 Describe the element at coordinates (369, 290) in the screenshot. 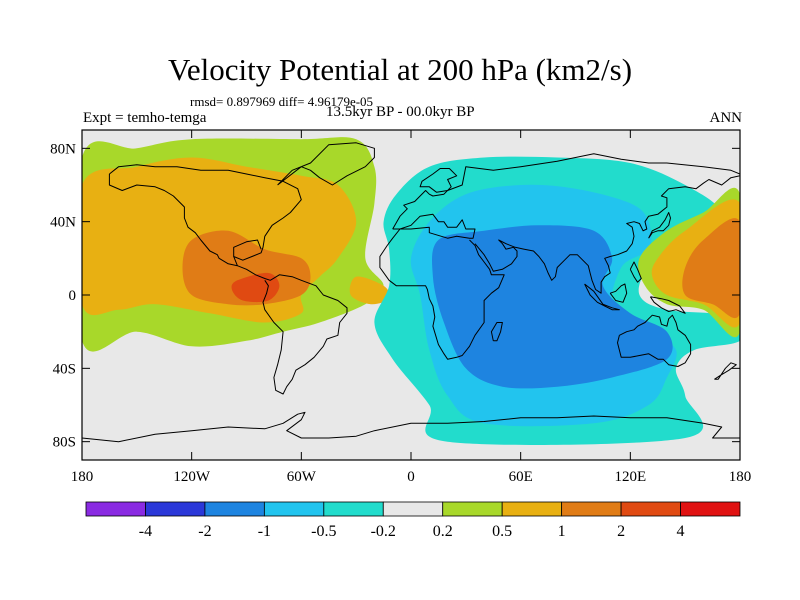

I see `contour-region-pacific-positive-tail` at that location.